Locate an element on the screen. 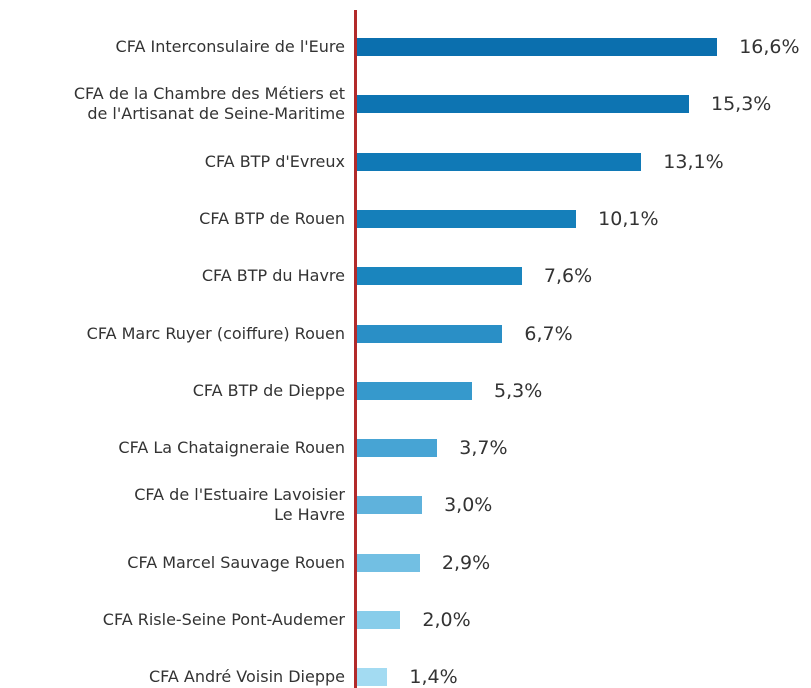 This screenshot has width=811, height=688. value-label: 3,7% is located at coordinates (483, 448).